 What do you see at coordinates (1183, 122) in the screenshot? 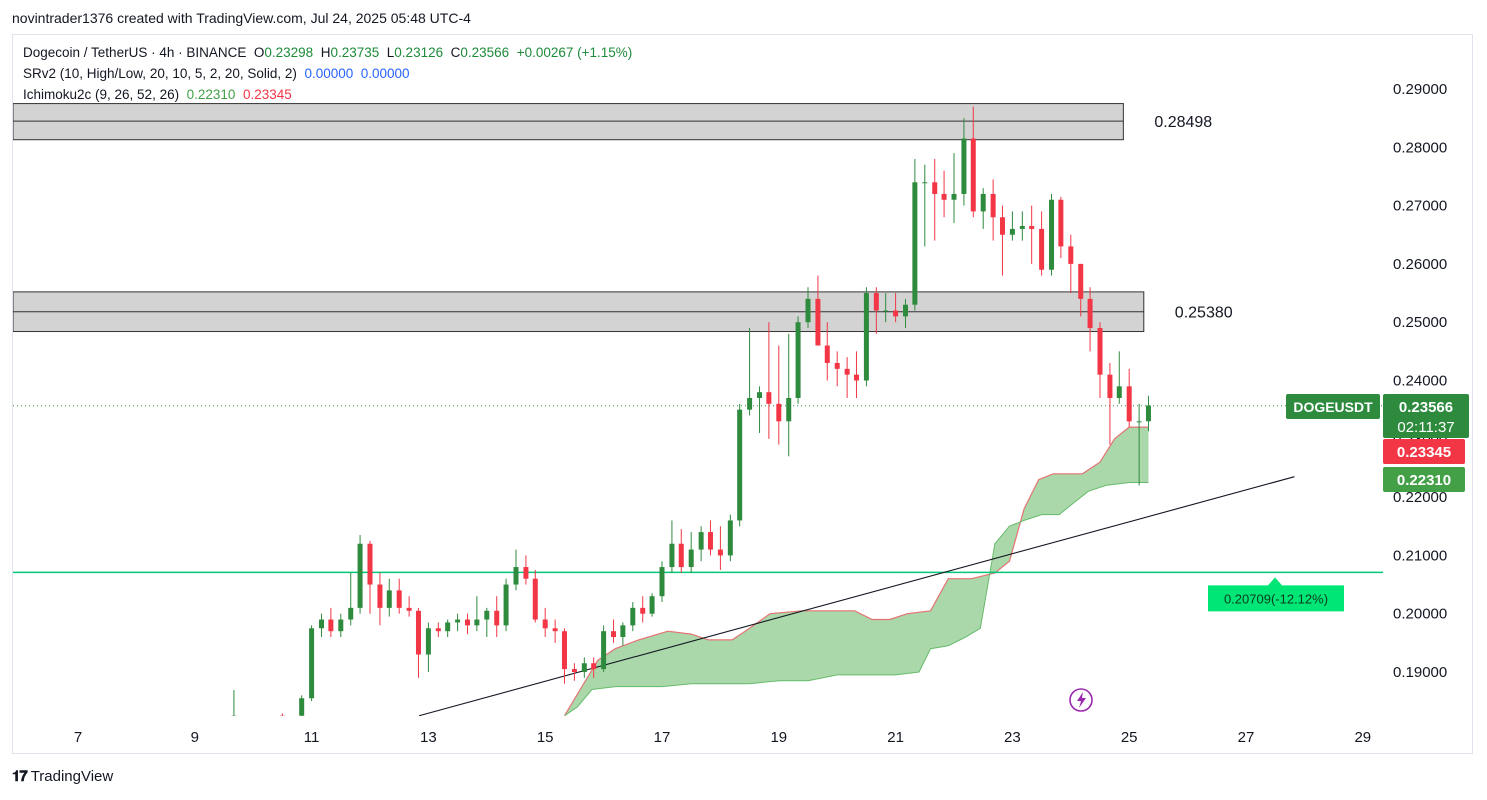
I see `sr-zone-label-1: 0.28498` at bounding box center [1183, 122].